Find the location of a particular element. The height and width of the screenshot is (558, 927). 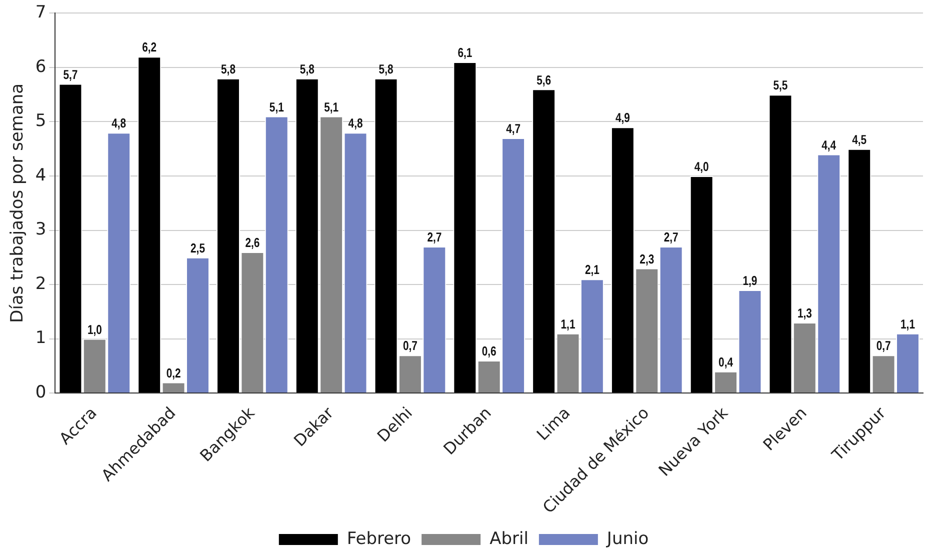

y-tick-label: 6 is located at coordinates (40, 66).